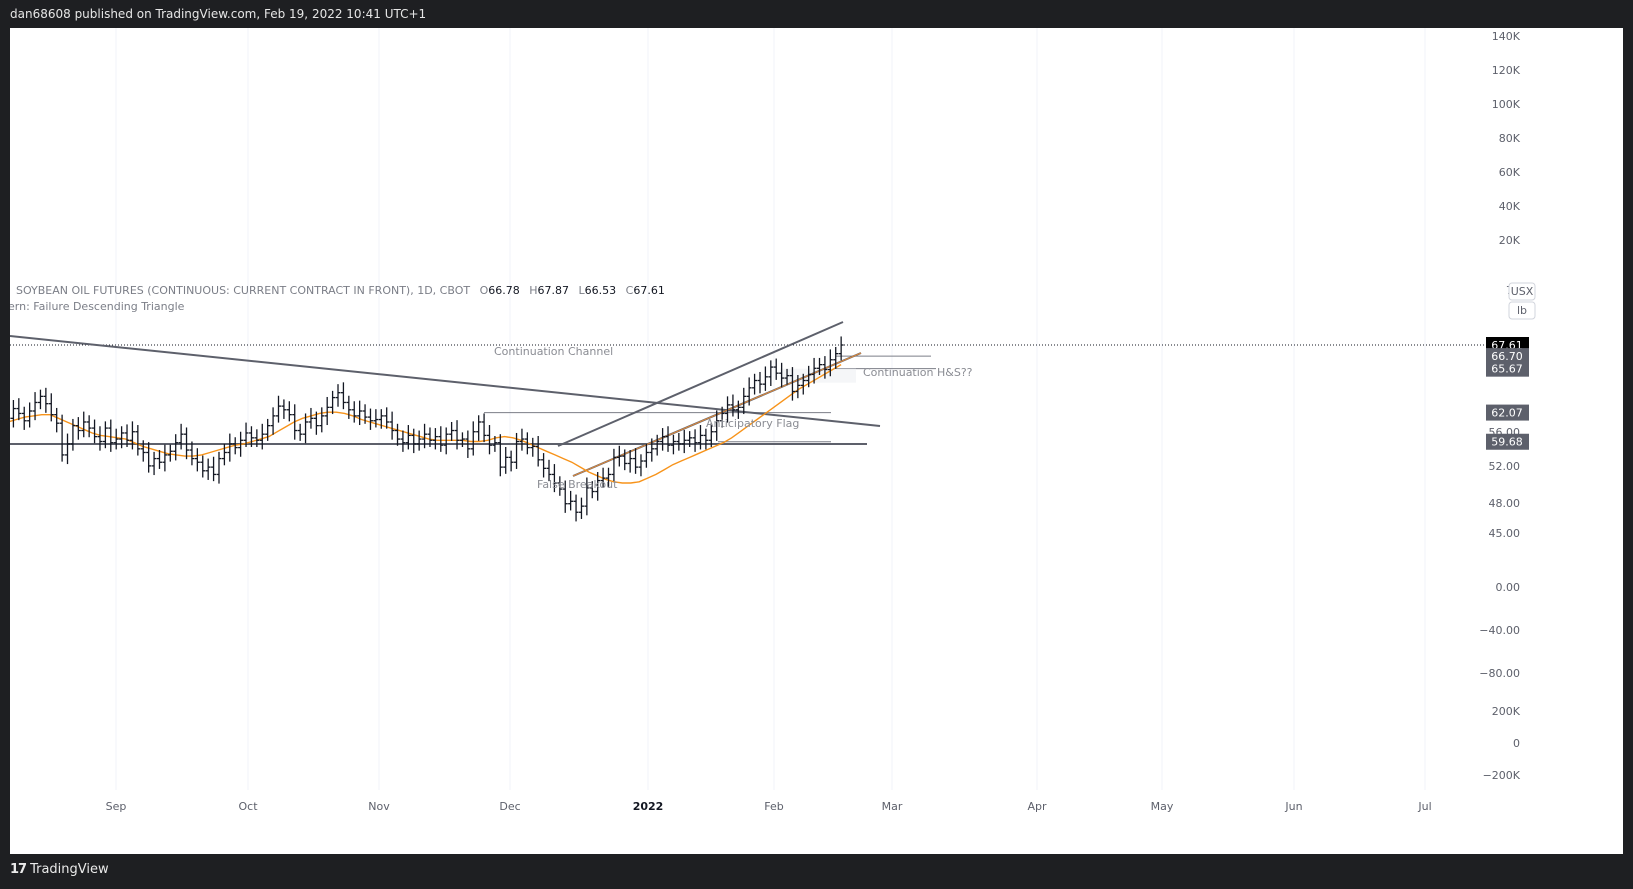 Image resolution: width=1633 pixels, height=889 pixels. I want to click on low-value: 66.53, so click(601, 290).